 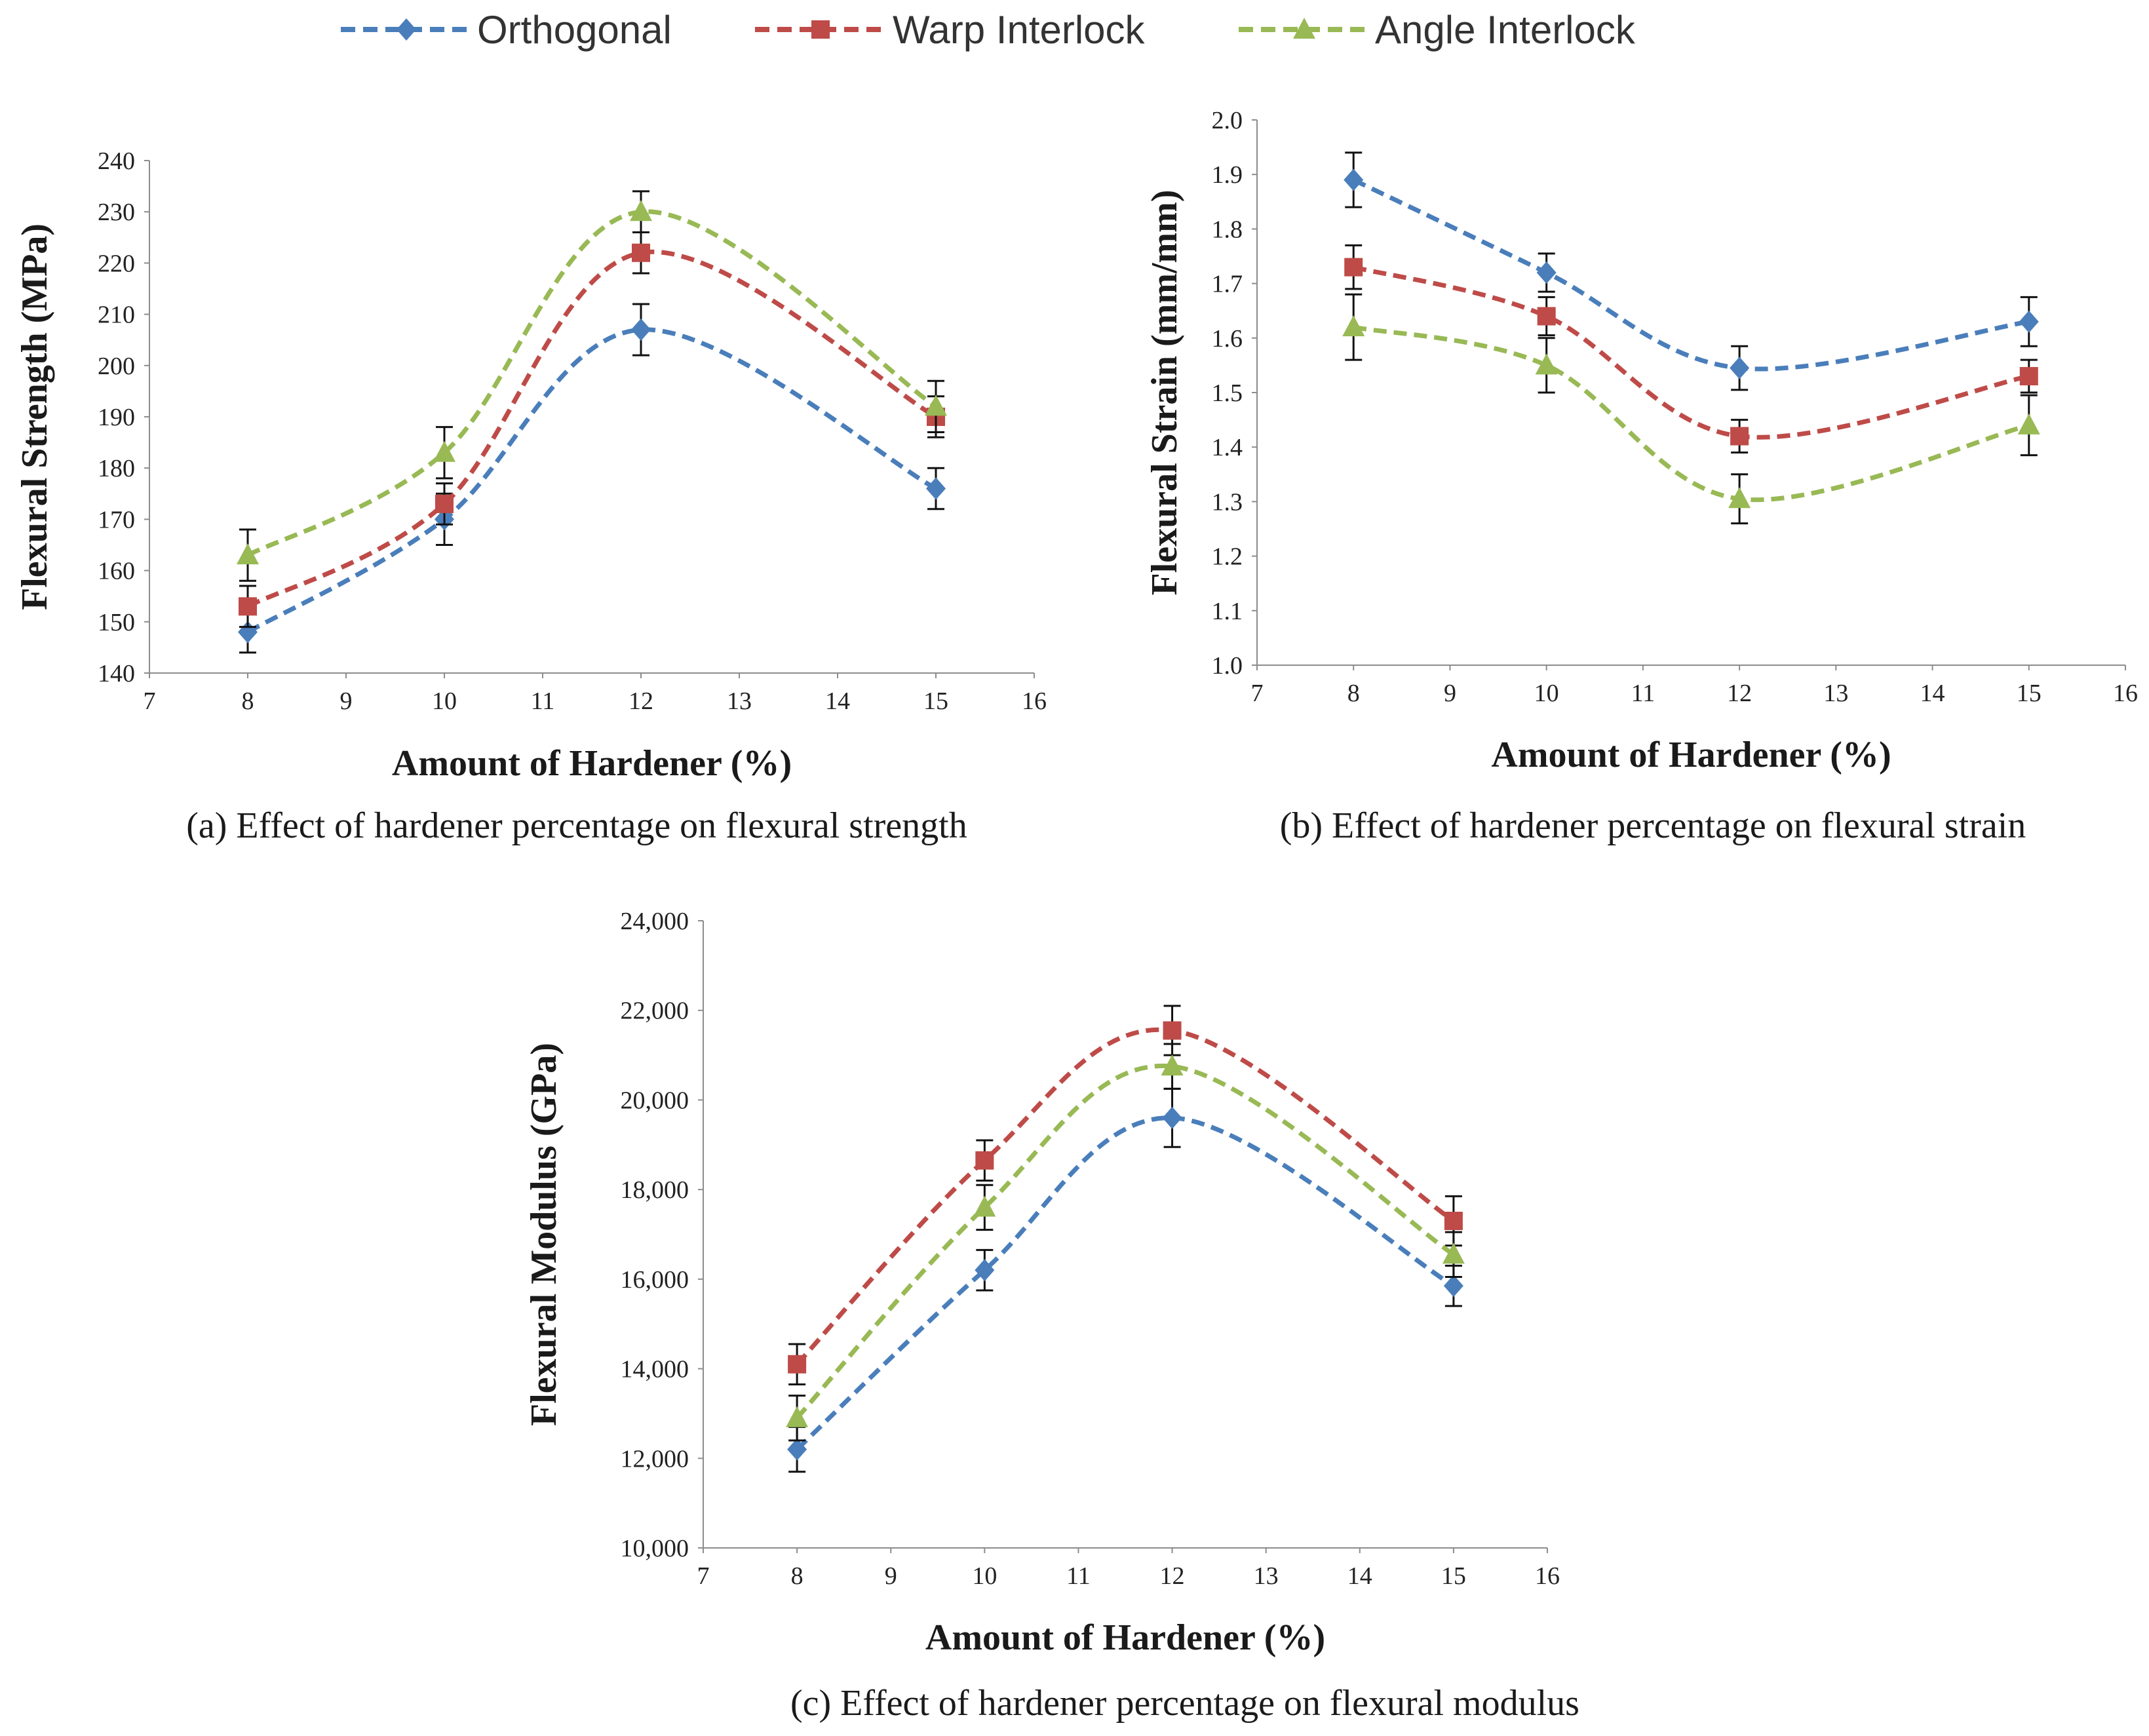 I want to click on legend-item: Angle Interlock, so click(x=1437, y=30).